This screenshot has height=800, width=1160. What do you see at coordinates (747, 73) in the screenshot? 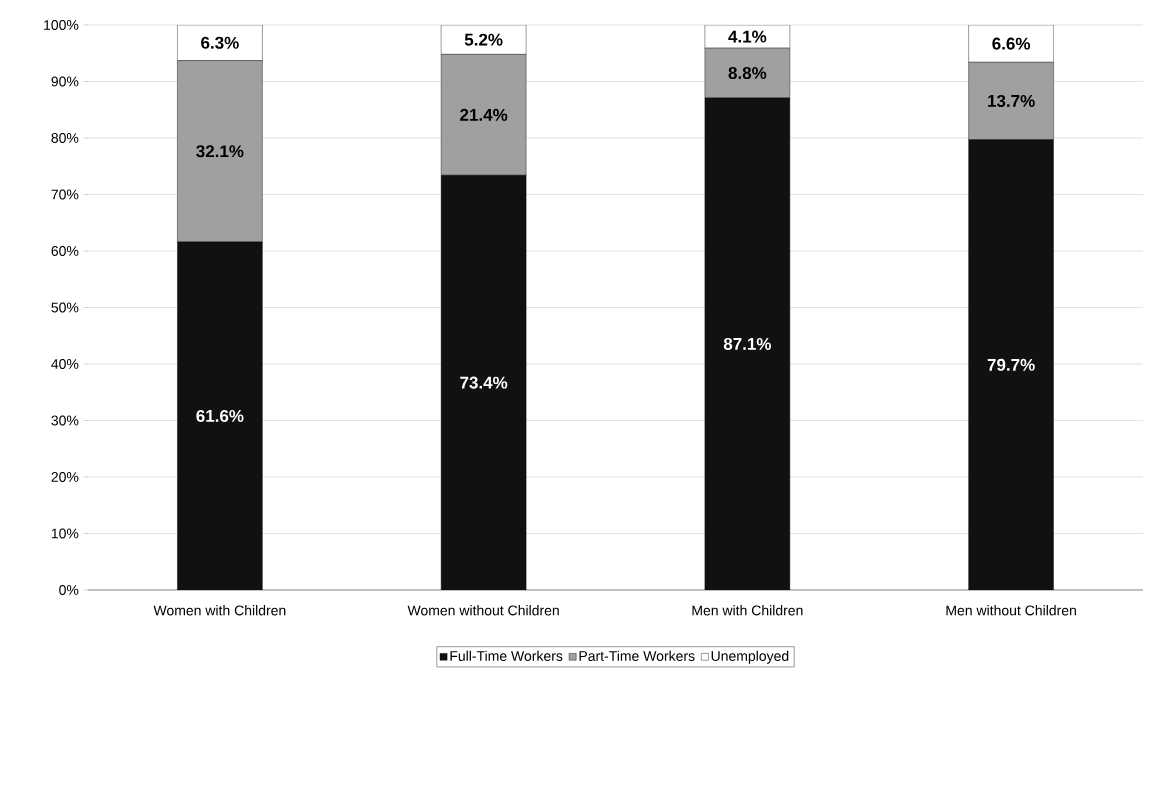
I see `data-label: 8.8%` at bounding box center [747, 73].